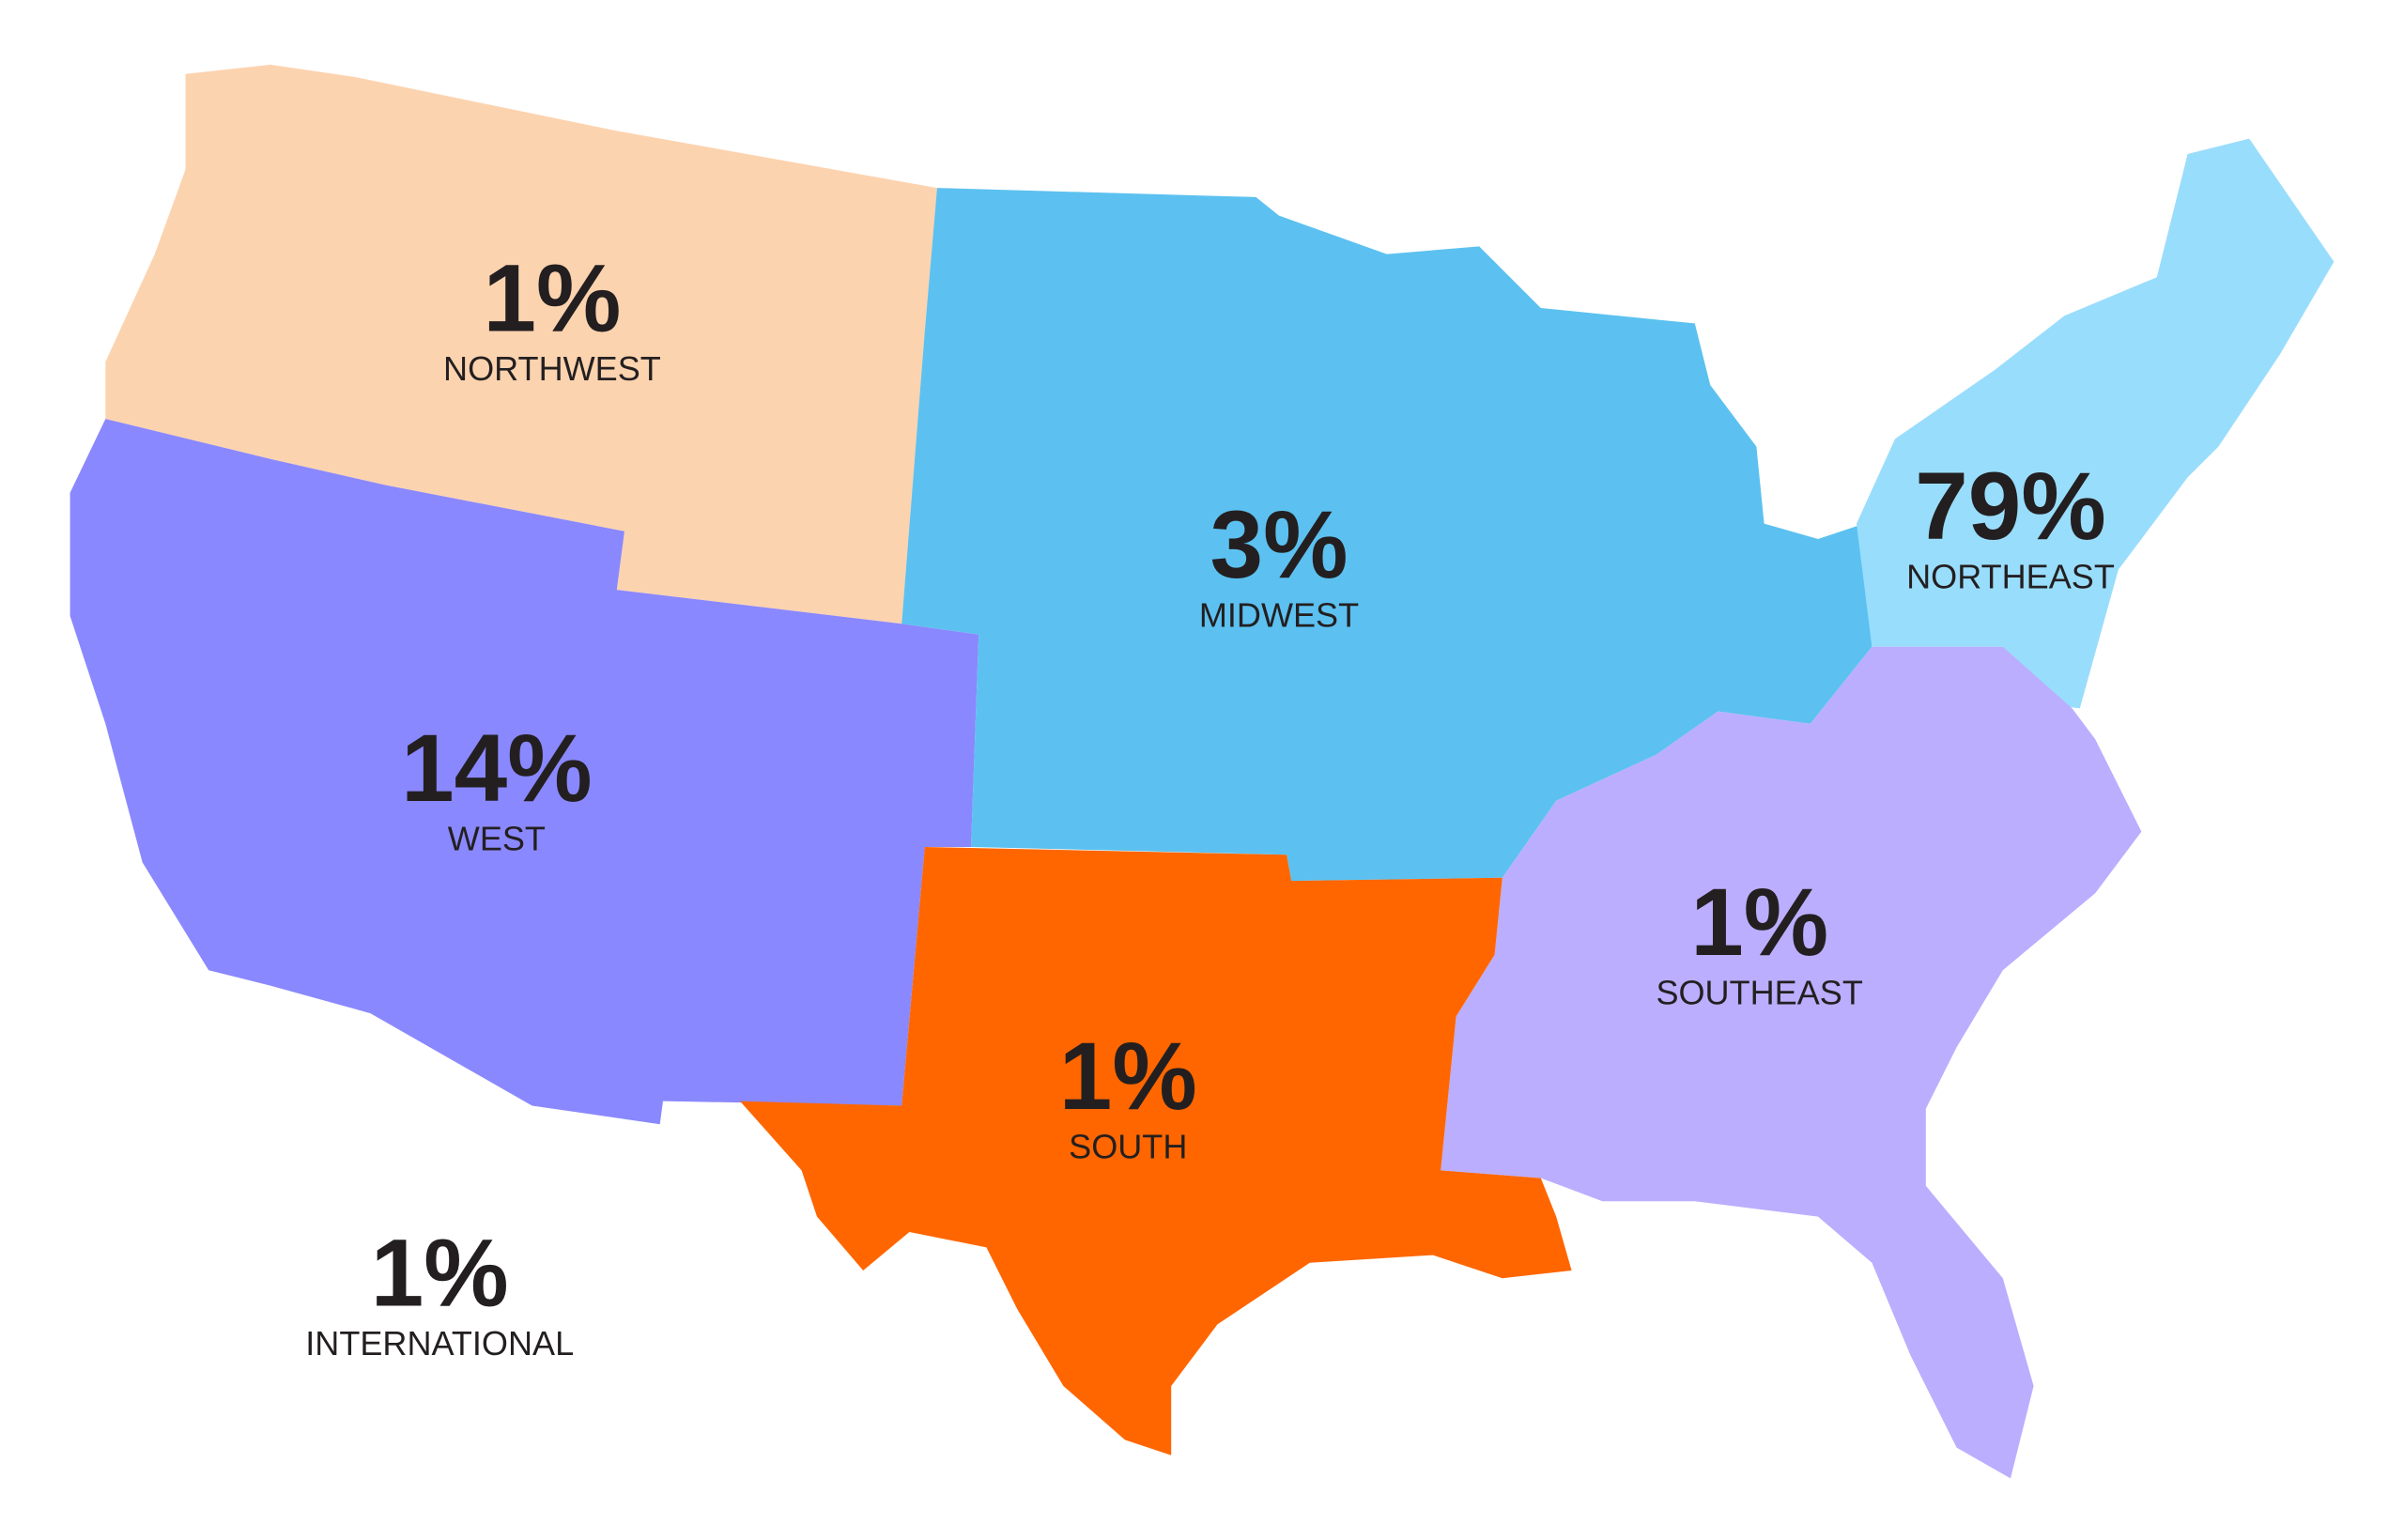 The image size is (2404, 1540). I want to click on region-label: SOUTHEAST, so click(1759, 992).